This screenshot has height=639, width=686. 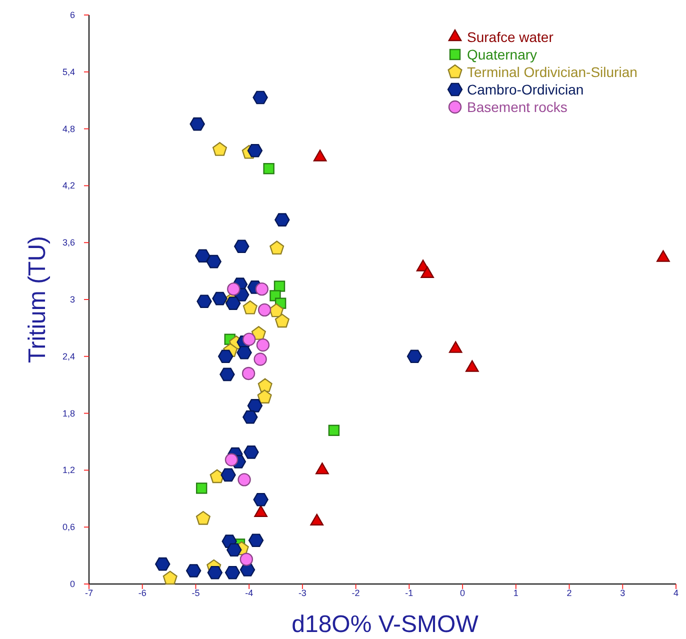 What do you see at coordinates (68, 413) in the screenshot?
I see `y-tick-label: 1,8` at bounding box center [68, 413].